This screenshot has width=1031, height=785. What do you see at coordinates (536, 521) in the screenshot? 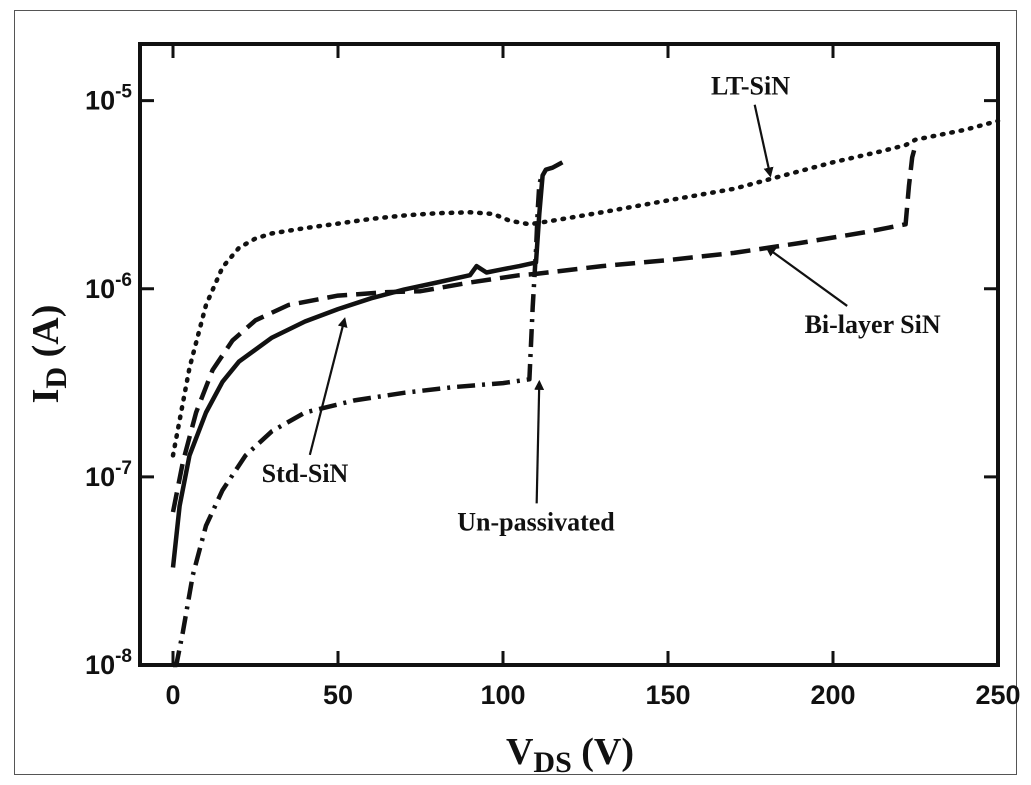
I see `annotation-label: Un-passivated` at bounding box center [536, 521].